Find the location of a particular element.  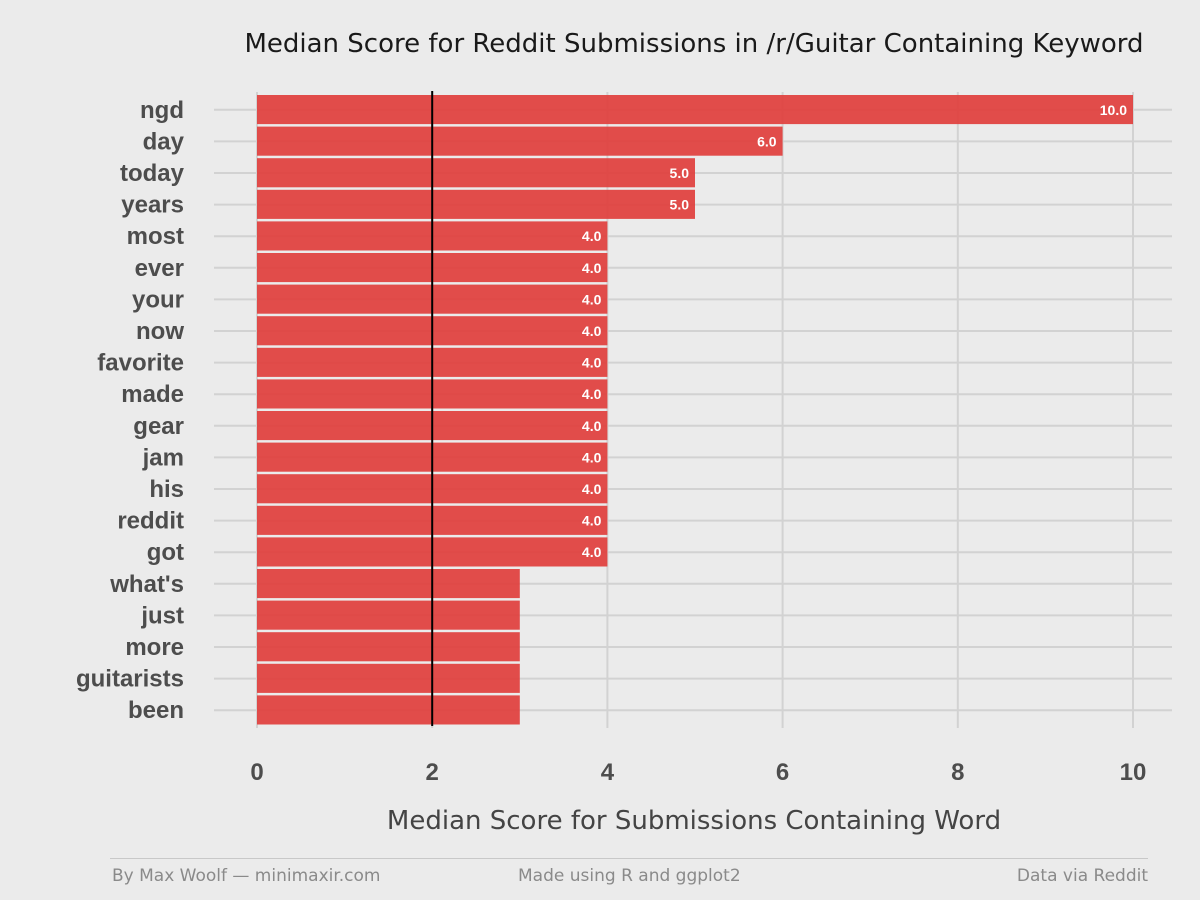

category-label-15: what's is located at coordinates (146, 584).